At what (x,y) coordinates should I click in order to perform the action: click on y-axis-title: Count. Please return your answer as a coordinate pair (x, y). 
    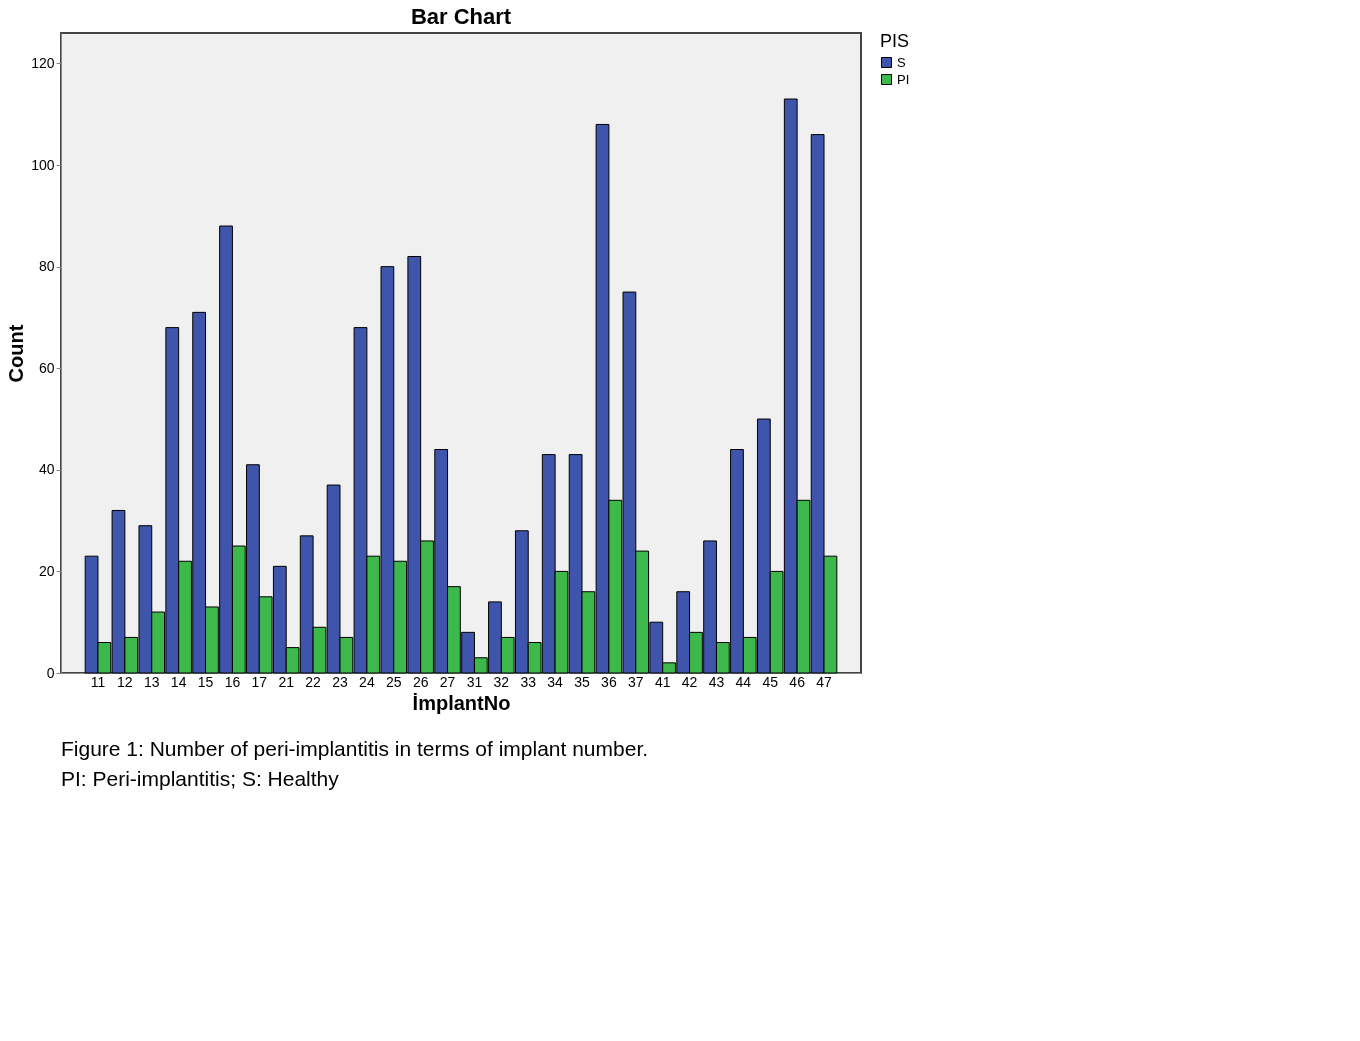
    Looking at the image, I should click on (16, 353).